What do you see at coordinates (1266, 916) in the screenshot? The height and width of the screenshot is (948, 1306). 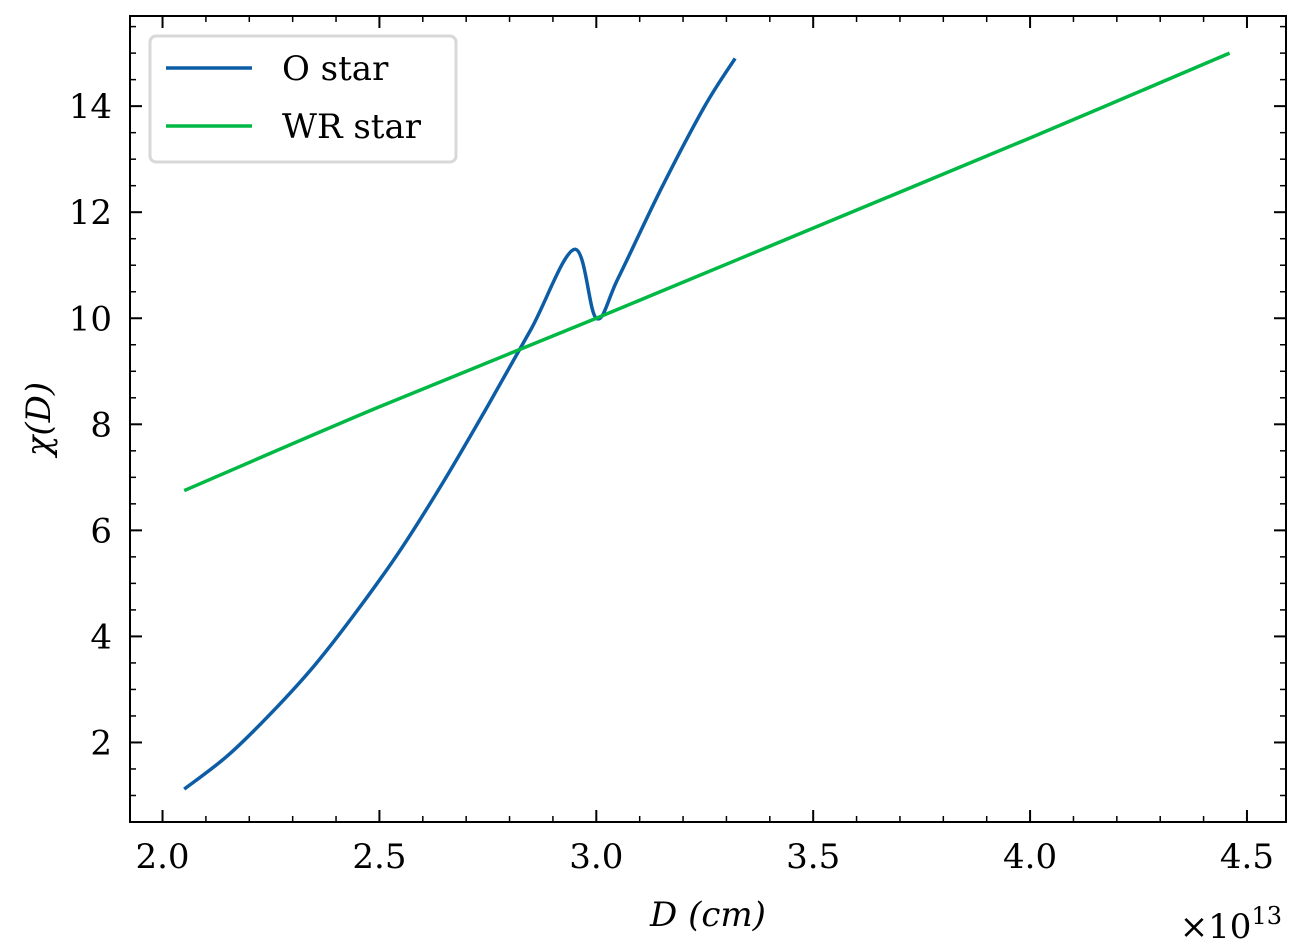 I see `x-offset-exponent: 13` at bounding box center [1266, 916].